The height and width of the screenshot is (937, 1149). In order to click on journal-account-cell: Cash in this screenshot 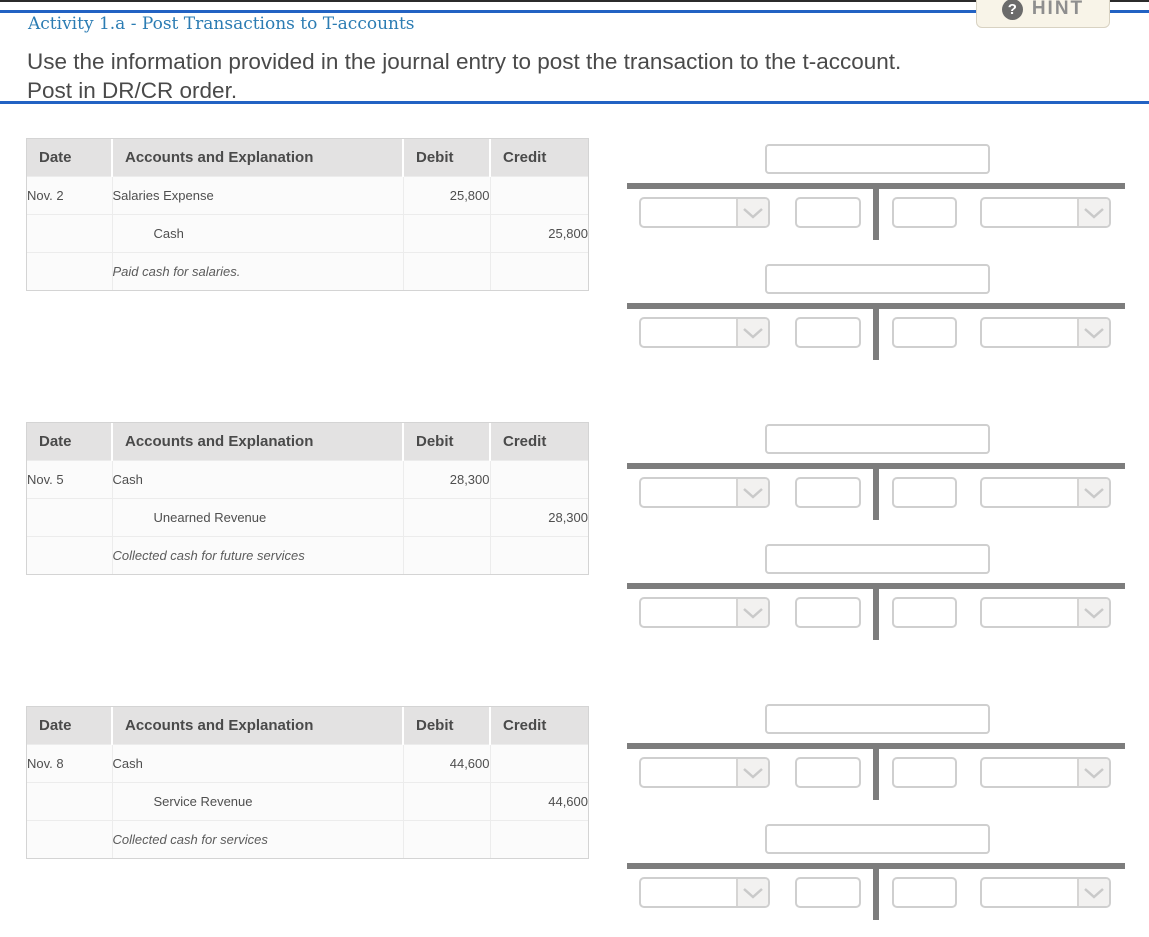, I will do `click(258, 762)`.